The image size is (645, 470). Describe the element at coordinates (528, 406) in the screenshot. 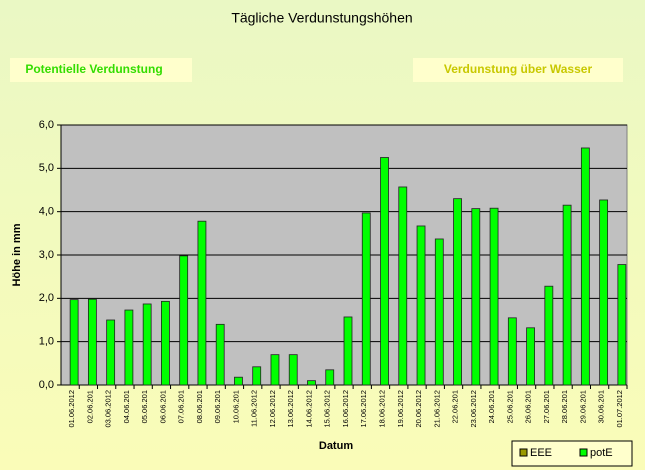

I see `x-tick-label: 26.06.201` at that location.